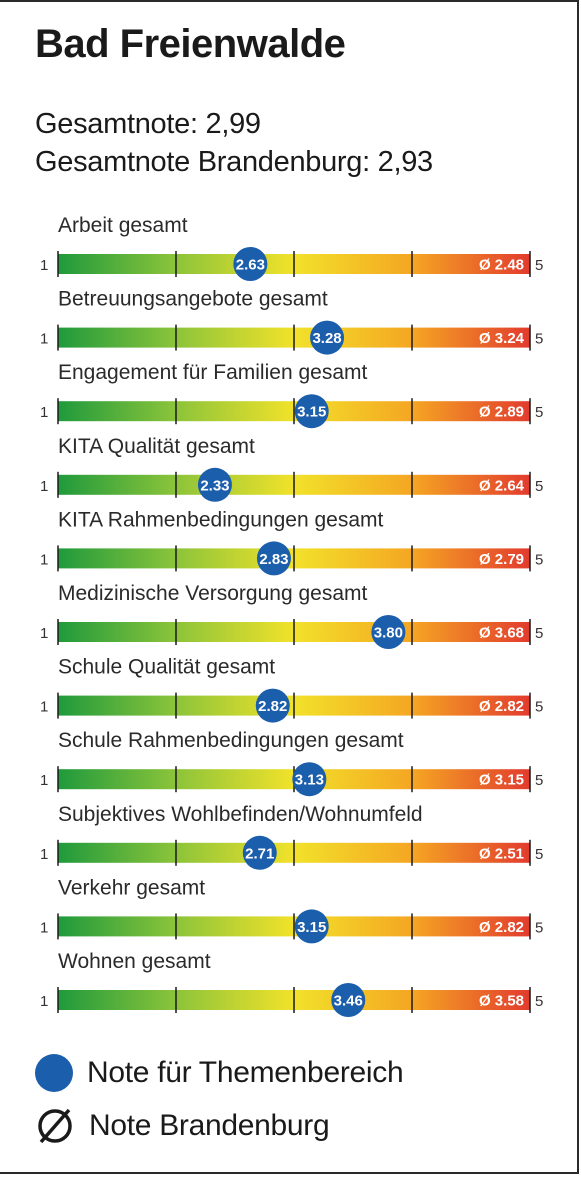  What do you see at coordinates (156, 446) in the screenshot?
I see `category-label: KITA Qualität gesamt` at bounding box center [156, 446].